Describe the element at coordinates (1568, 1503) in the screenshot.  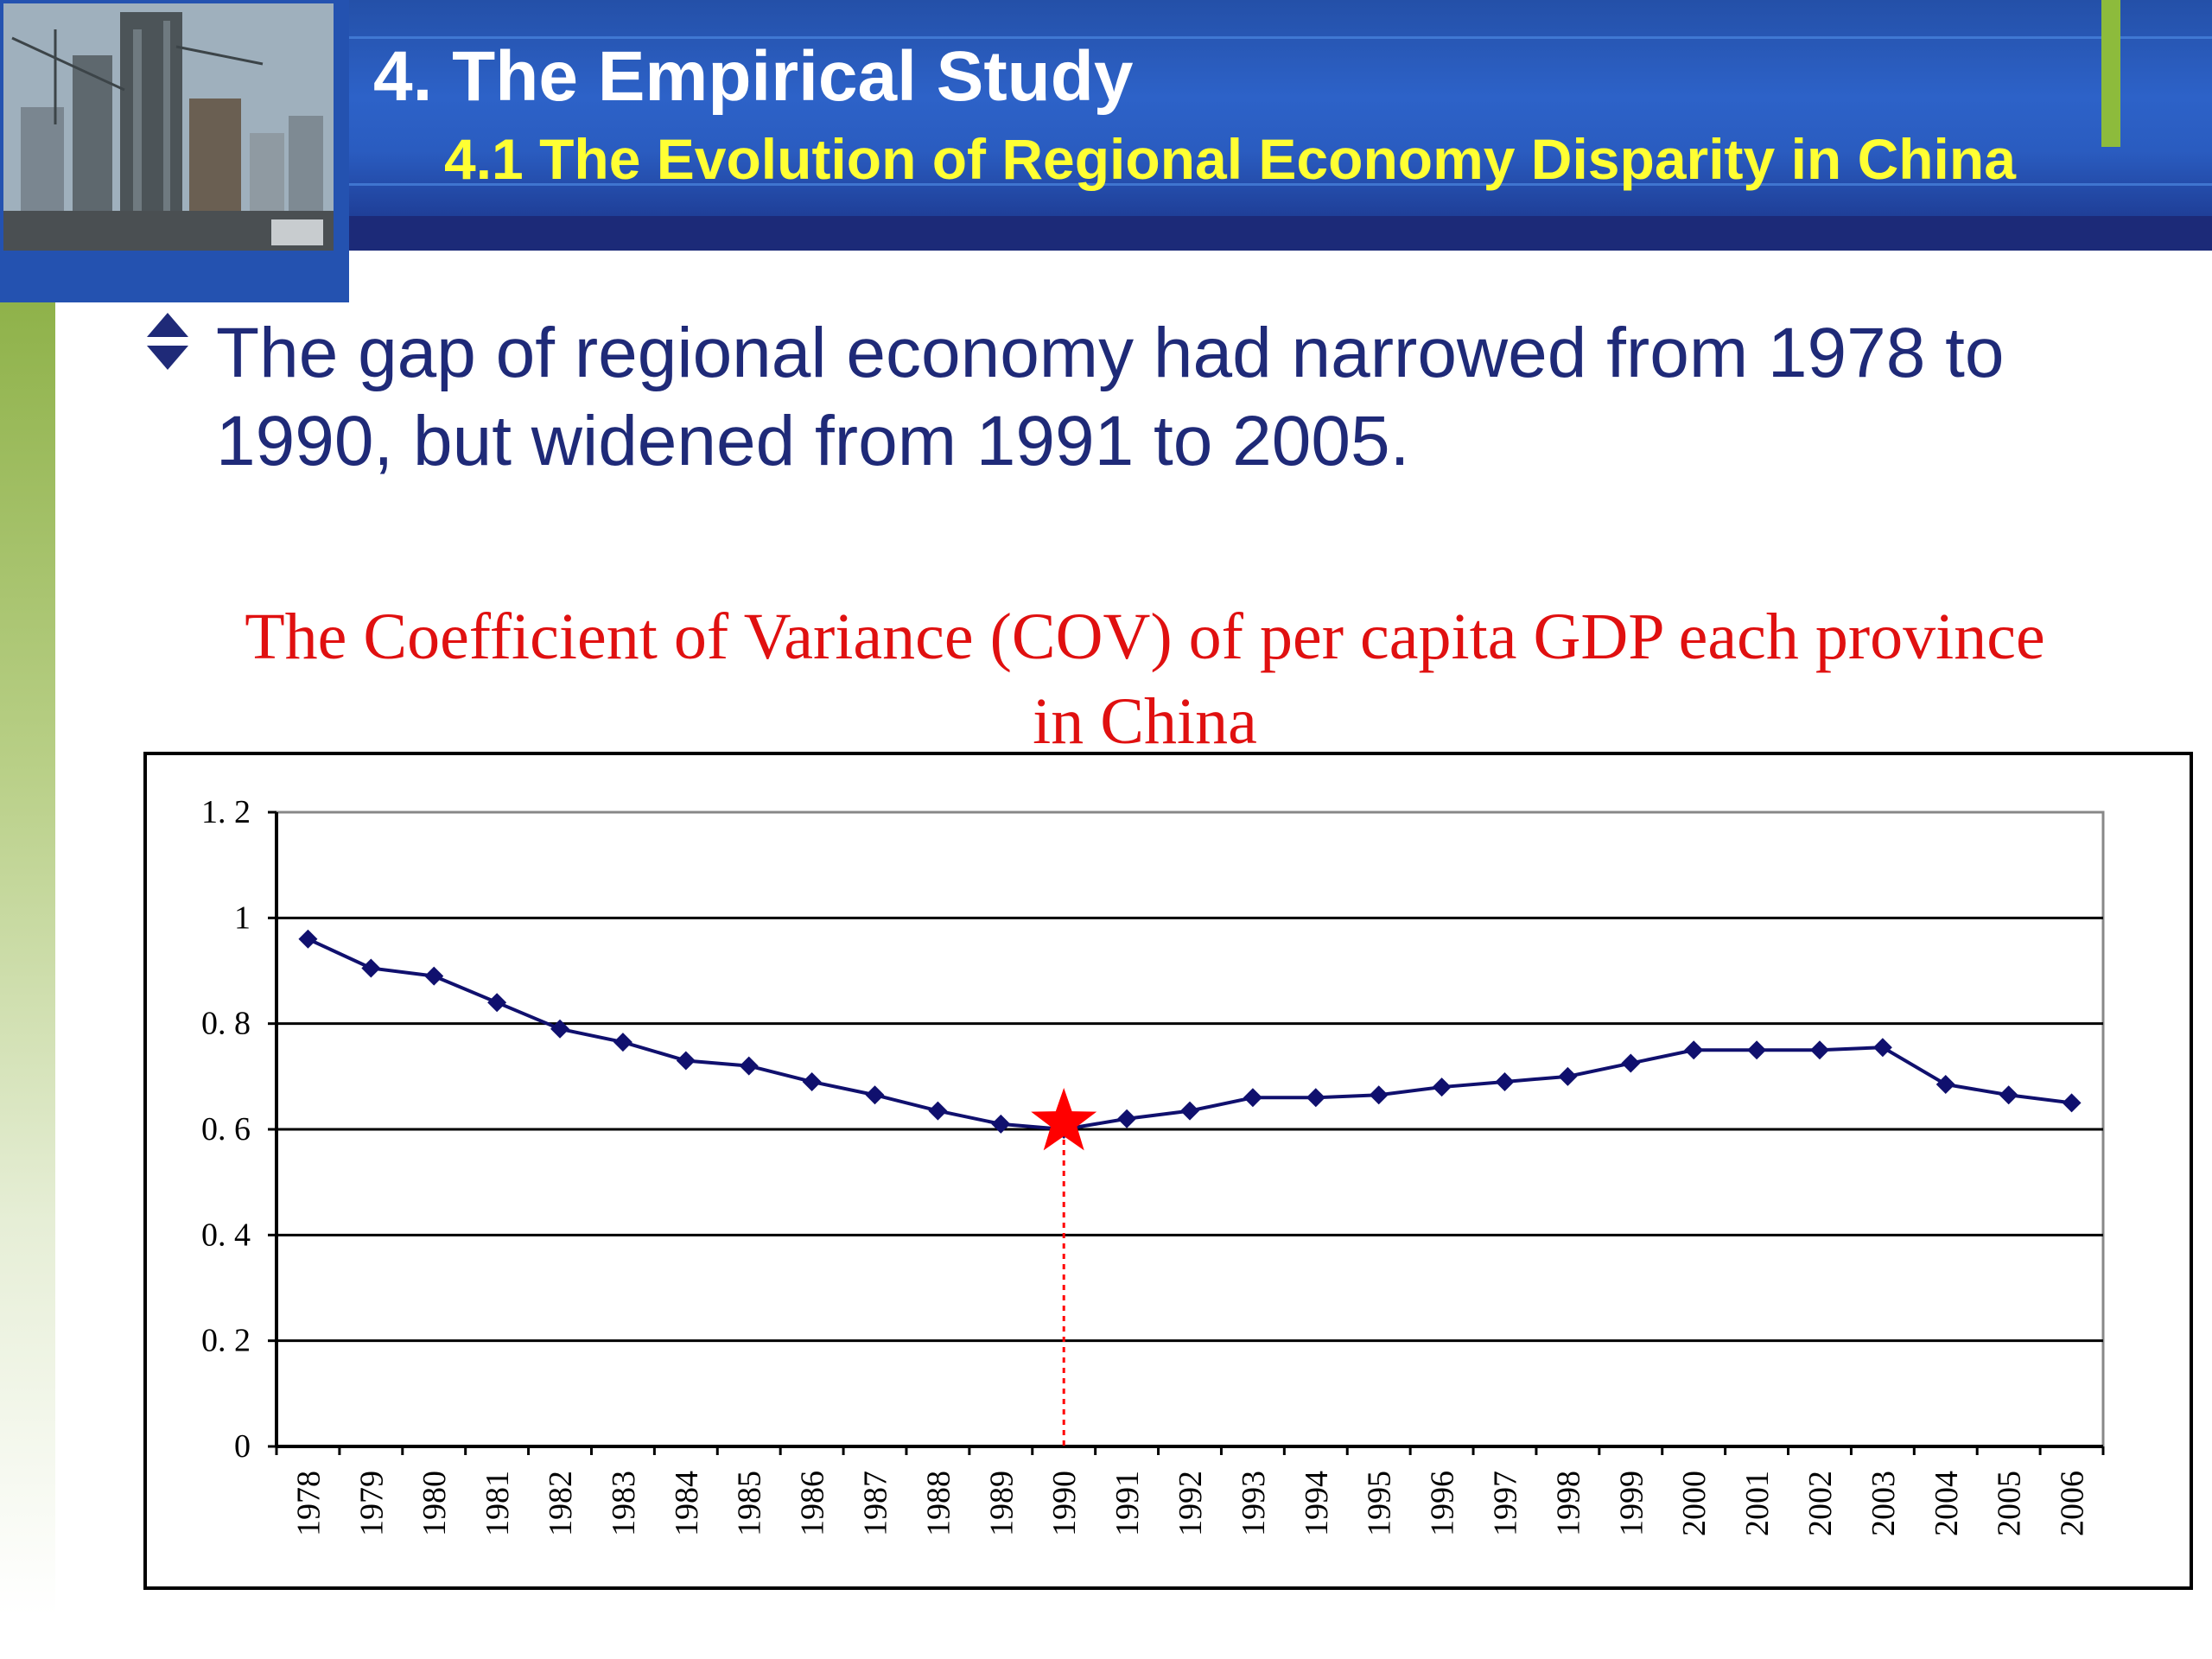
I see `x-tick-label: 1998` at that location.